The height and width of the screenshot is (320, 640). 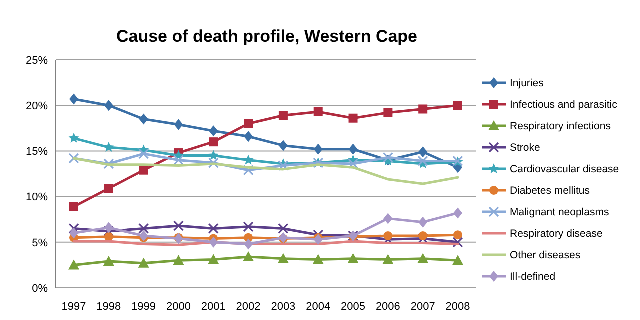 What do you see at coordinates (550, 191) in the screenshot?
I see `legend-label: Diabetes mellitus` at bounding box center [550, 191].